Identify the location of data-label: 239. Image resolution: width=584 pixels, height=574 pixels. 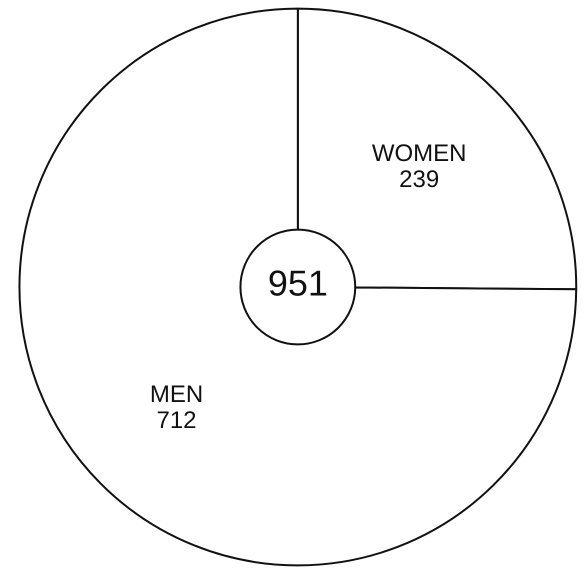
(419, 180).